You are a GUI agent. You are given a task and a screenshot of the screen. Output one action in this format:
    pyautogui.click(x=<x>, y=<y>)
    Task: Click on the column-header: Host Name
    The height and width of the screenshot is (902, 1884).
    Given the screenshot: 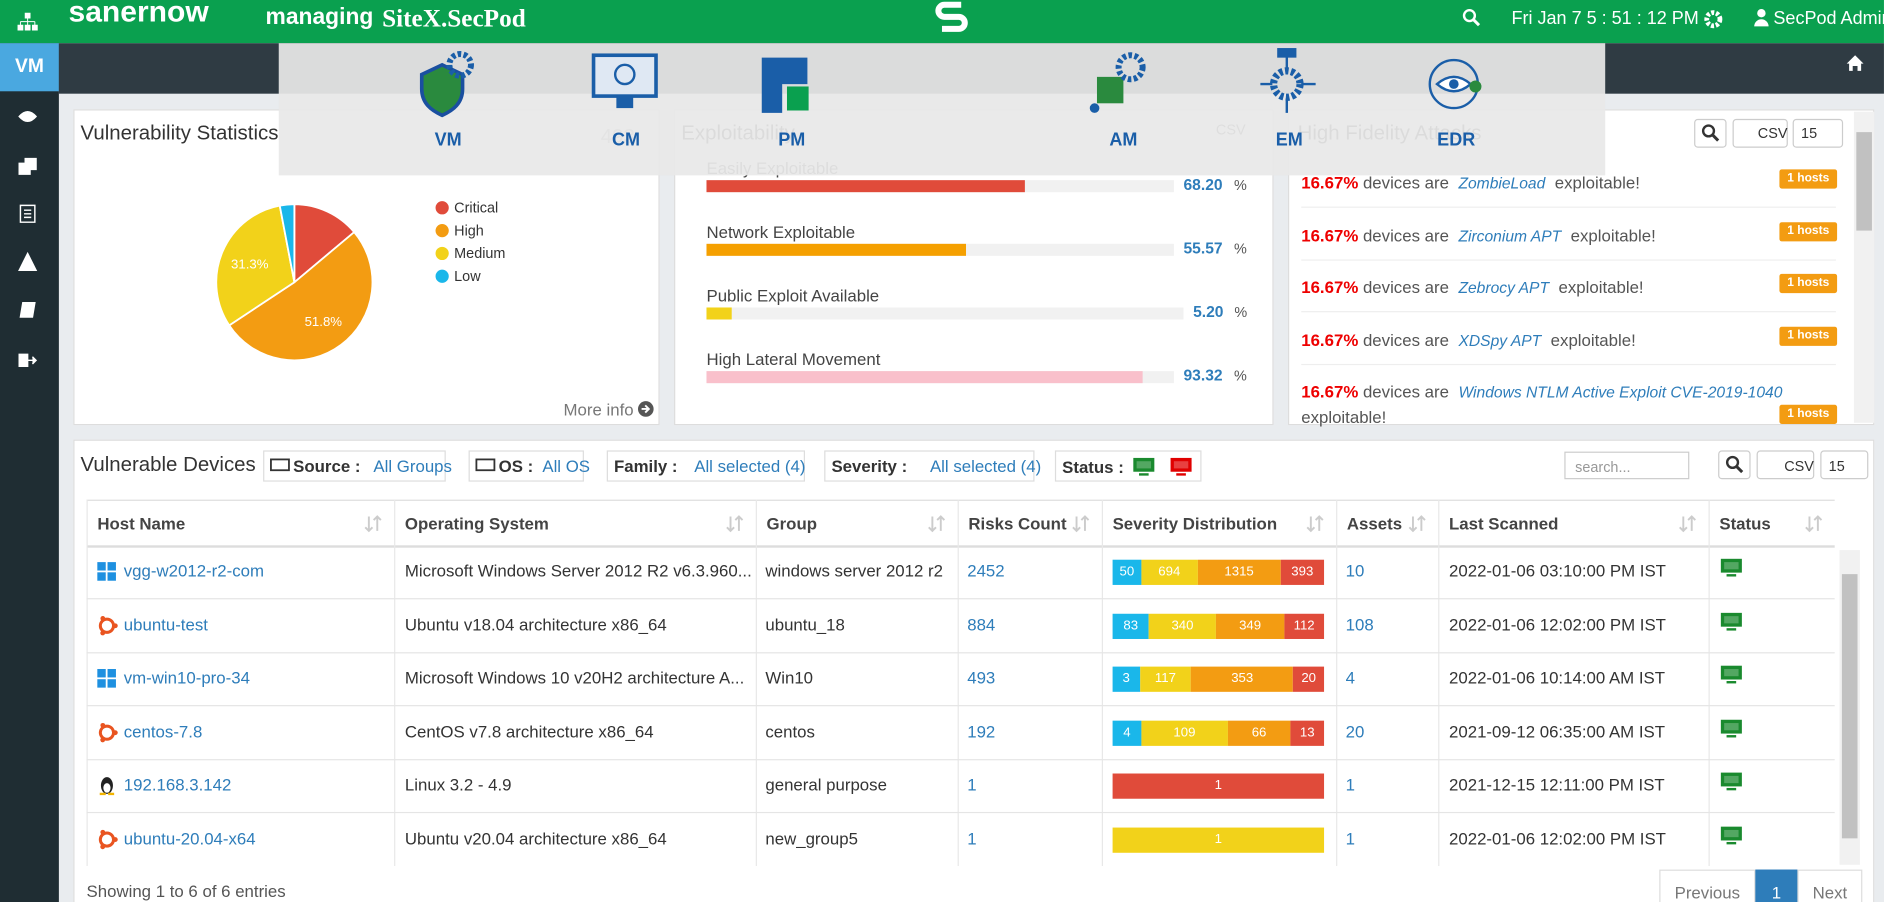 What is the action you would take?
    pyautogui.click(x=141, y=524)
    